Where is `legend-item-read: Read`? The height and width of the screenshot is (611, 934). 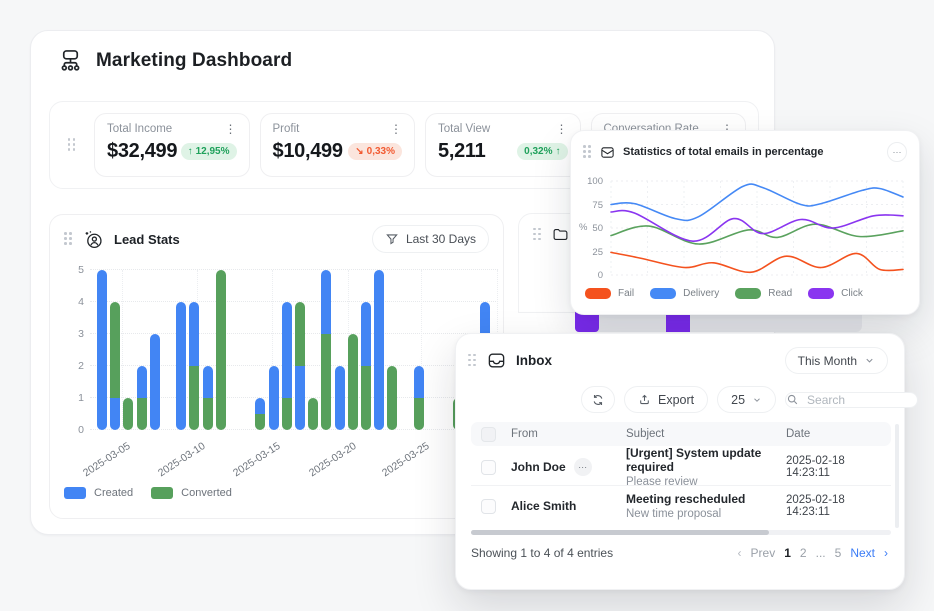 legend-item-read: Read is located at coordinates (763, 293).